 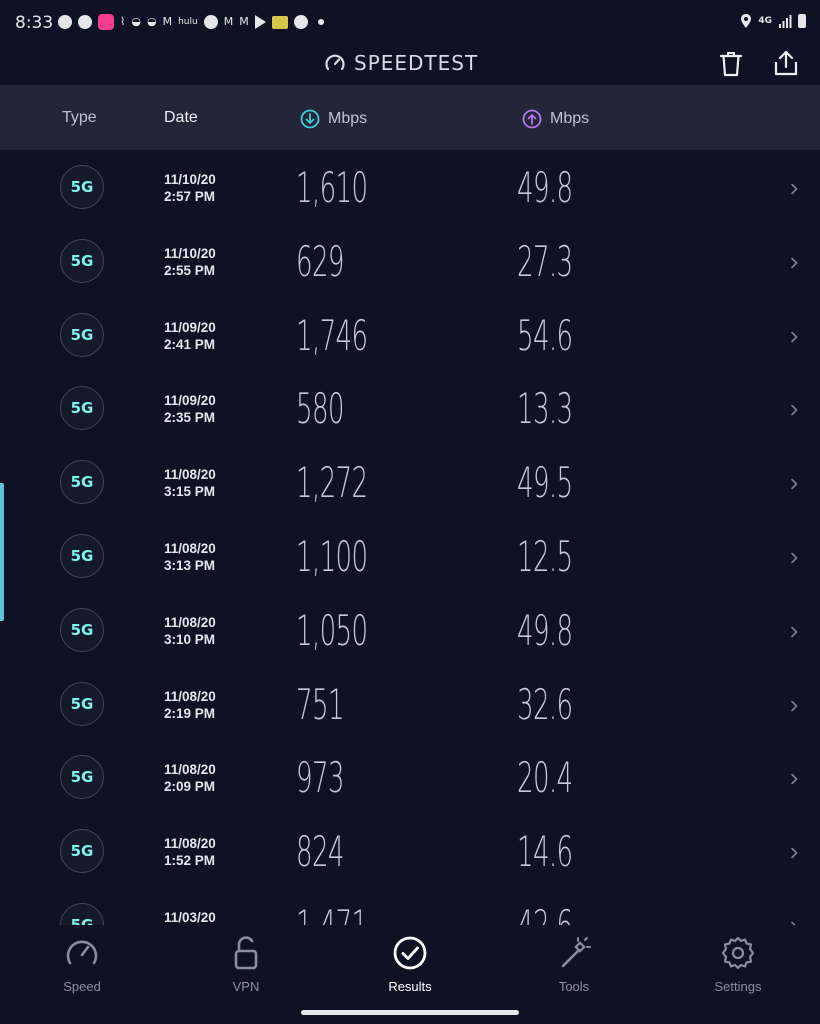 I want to click on home-indicator, so click(x=410, y=1012).